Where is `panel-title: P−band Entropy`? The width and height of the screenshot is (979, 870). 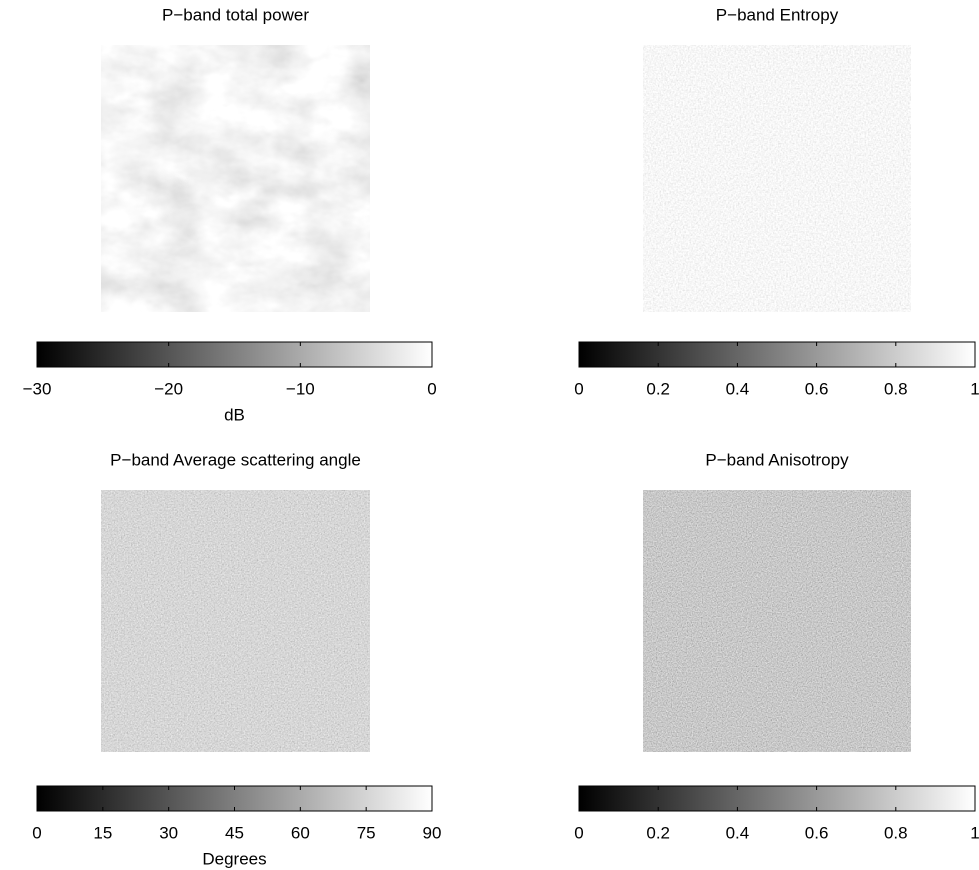
panel-title: P−band Entropy is located at coordinates (777, 14).